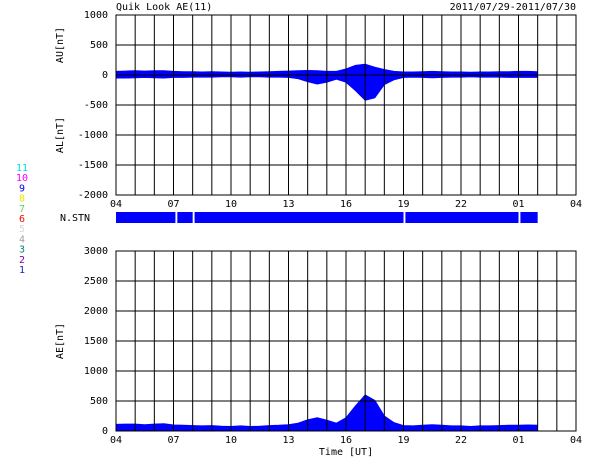  Describe the element at coordinates (22, 199) in the screenshot. I see `legend-label: 8` at that location.